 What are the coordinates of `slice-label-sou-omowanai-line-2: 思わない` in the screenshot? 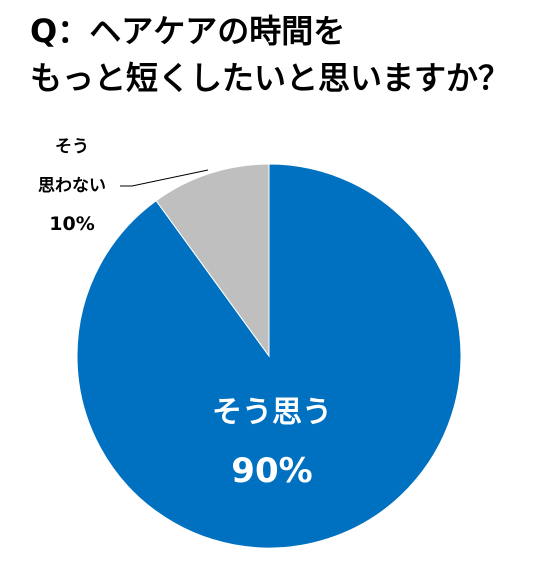 It's located at (72, 186).